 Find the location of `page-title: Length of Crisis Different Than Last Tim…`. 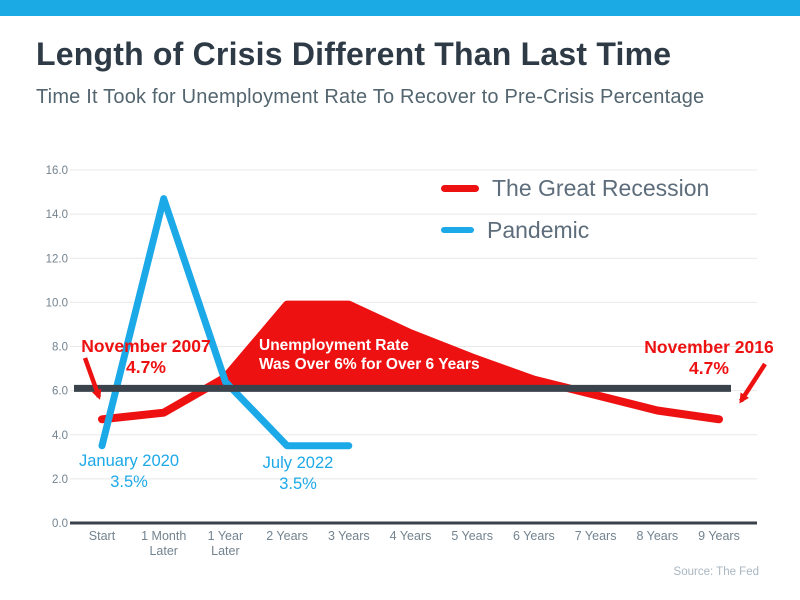

page-title: Length of Crisis Different Than Last Tim… is located at coordinates (354, 54).